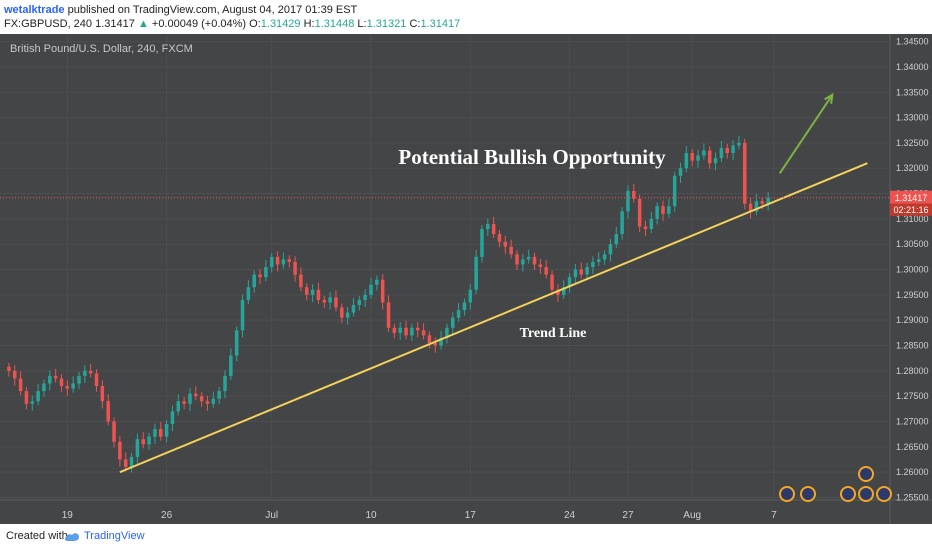  Describe the element at coordinates (72, 536) in the screenshot. I see `tradingview-logo-icon` at that location.